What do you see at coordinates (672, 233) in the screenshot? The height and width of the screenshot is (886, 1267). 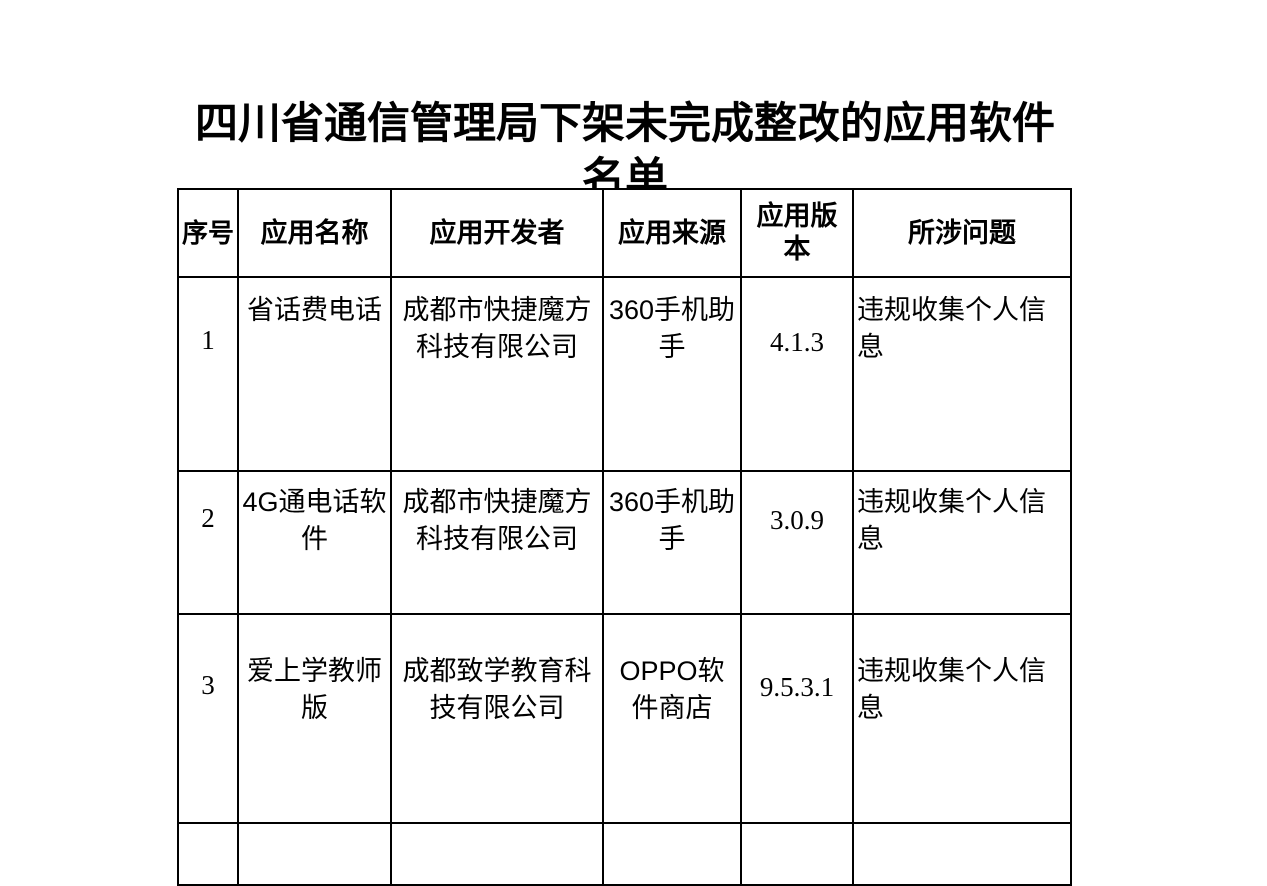 I see `column-header-source: 应用来源` at bounding box center [672, 233].